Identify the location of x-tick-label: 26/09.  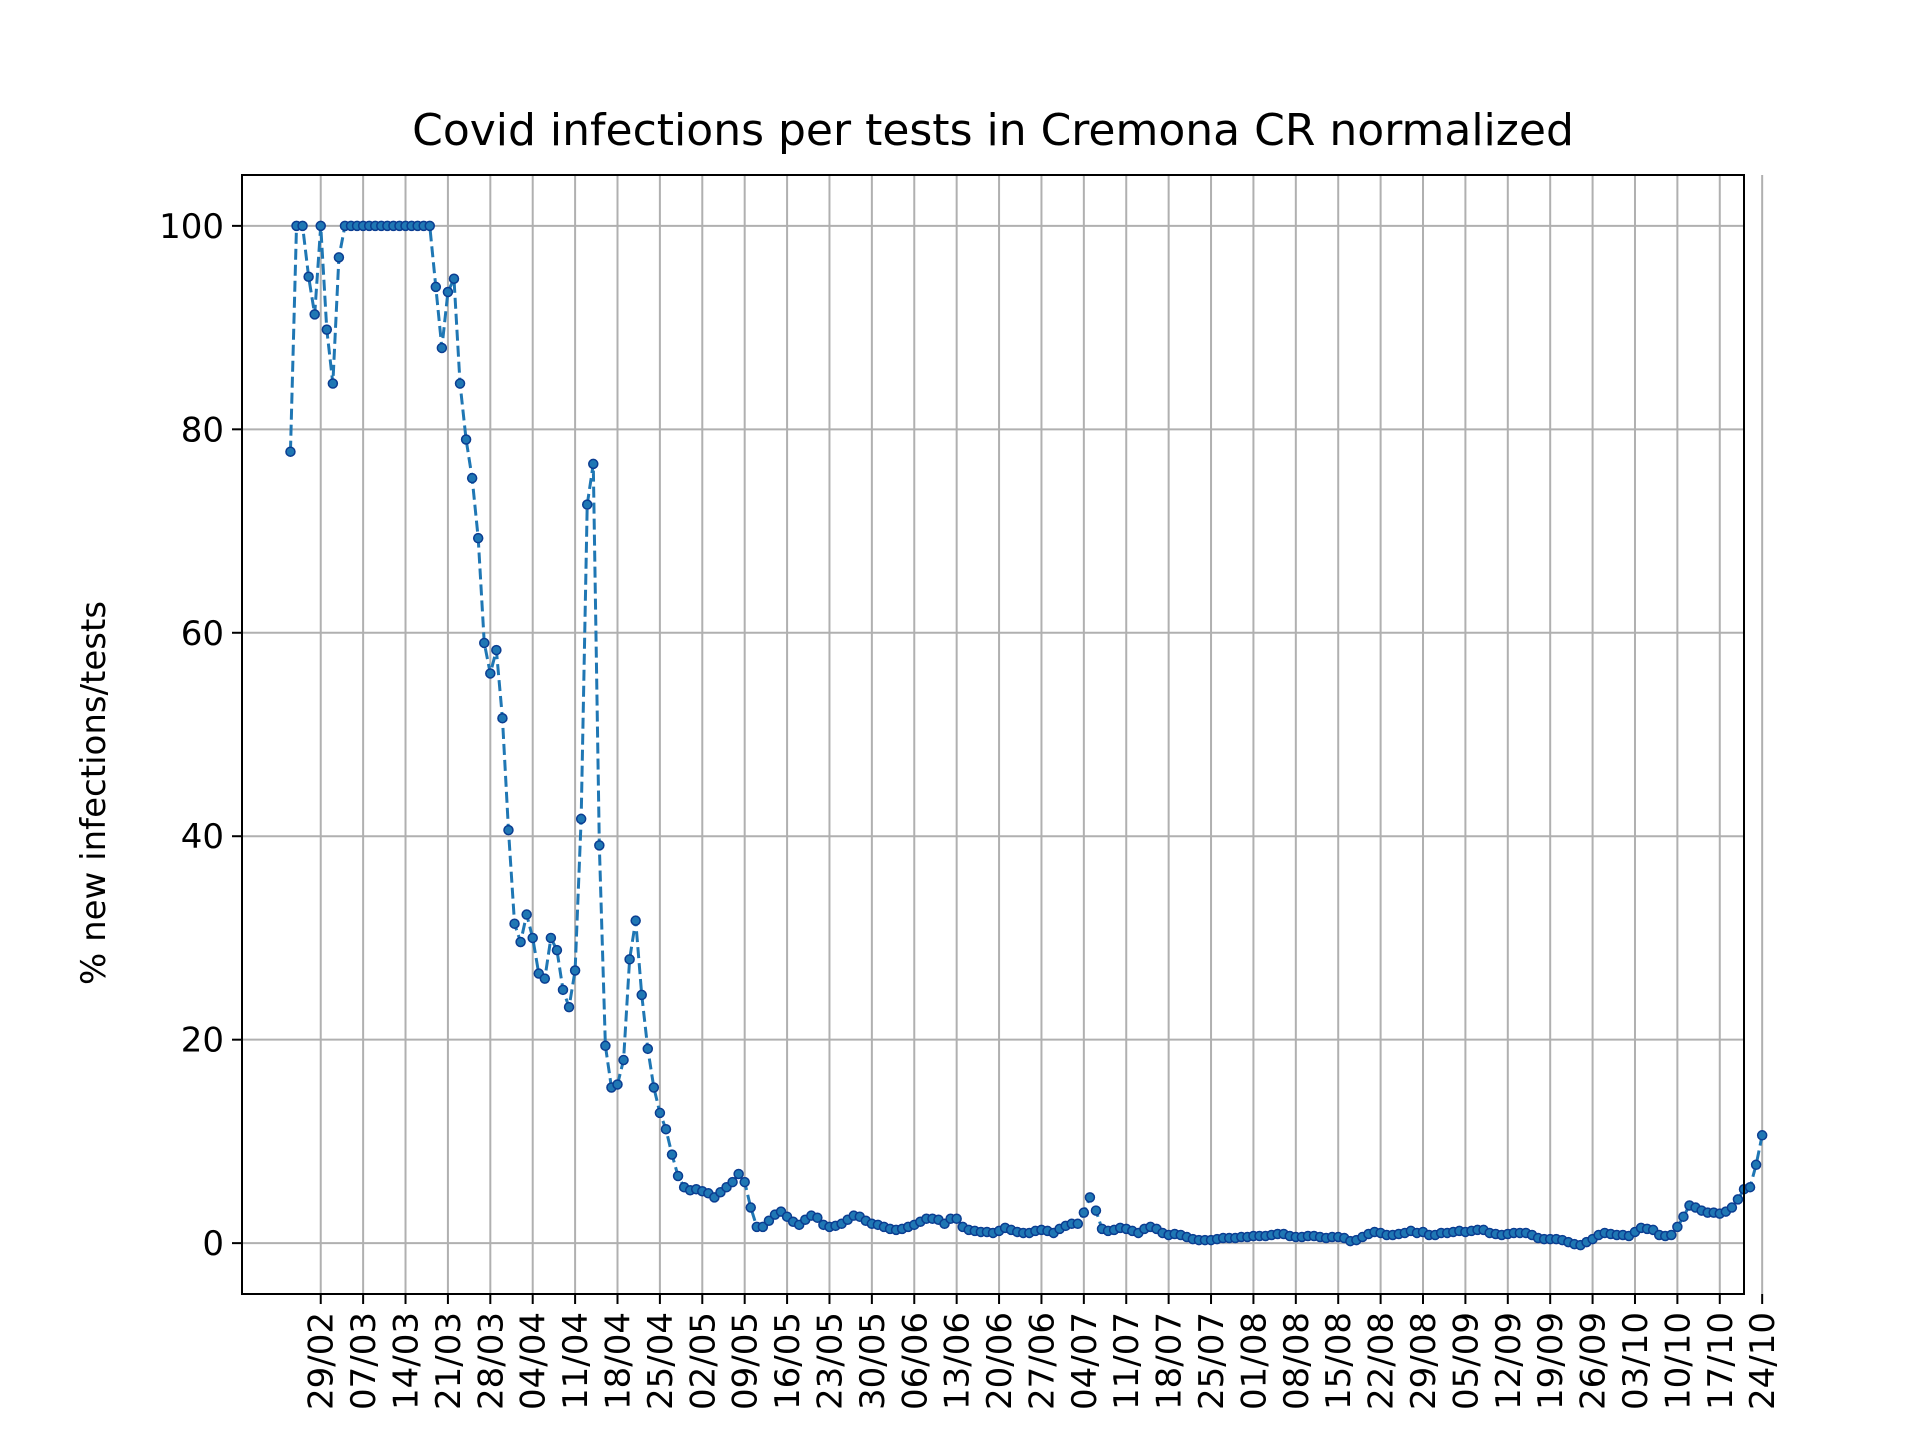
(1594, 1361).